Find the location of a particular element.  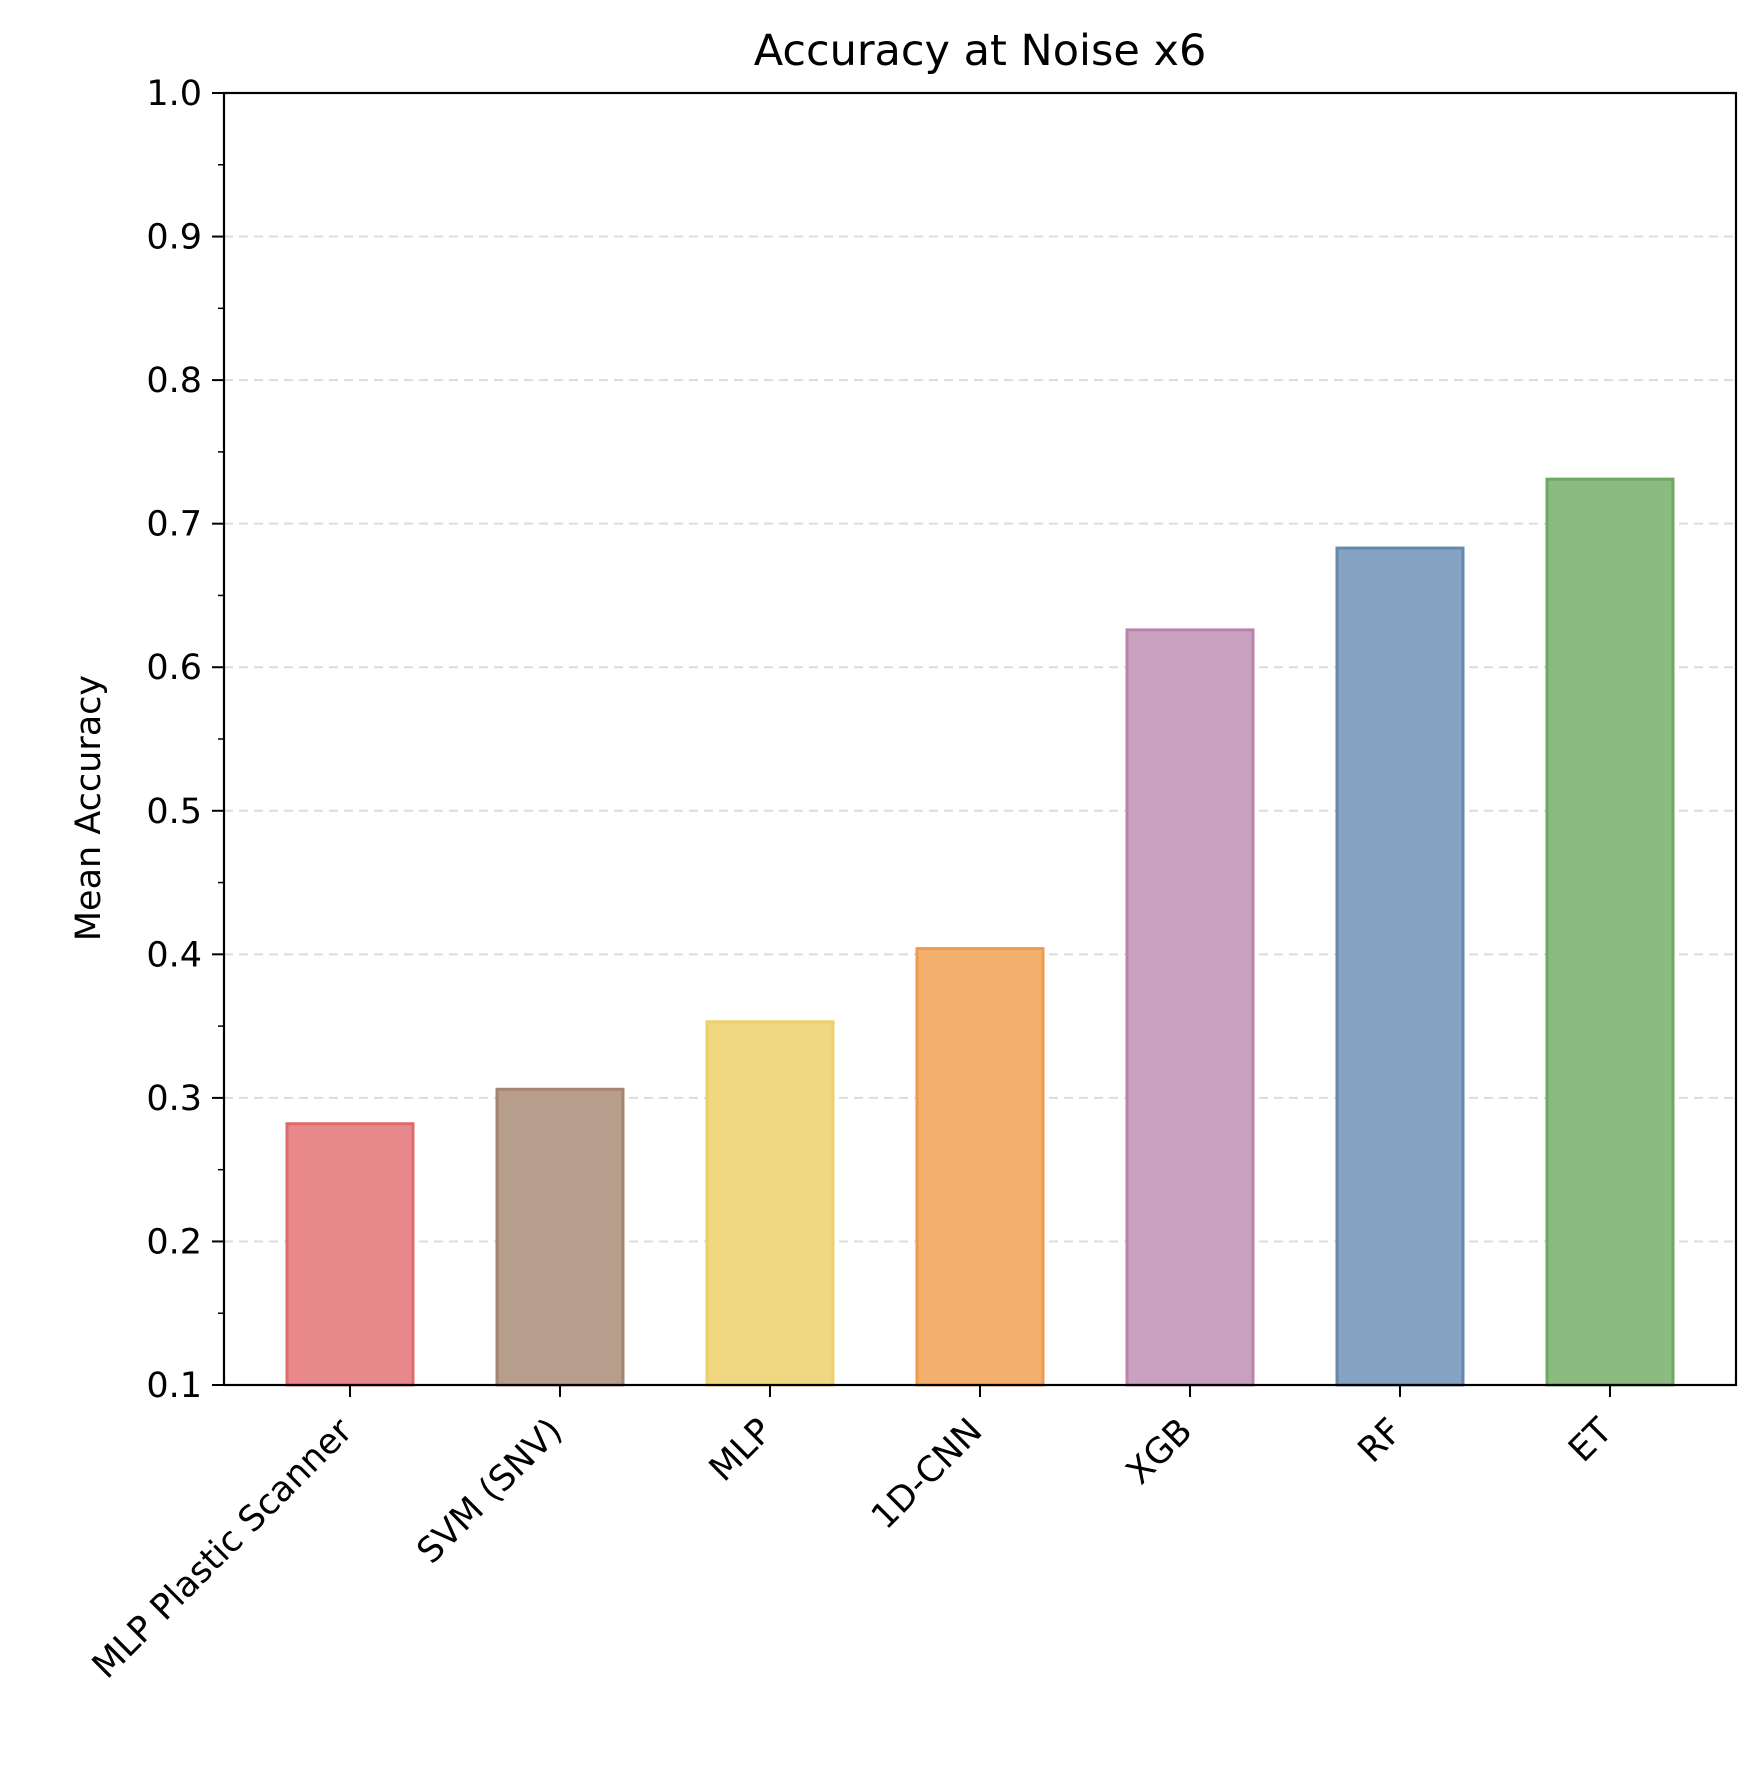

x-tick-label: MLP is located at coordinates (741, 1450).